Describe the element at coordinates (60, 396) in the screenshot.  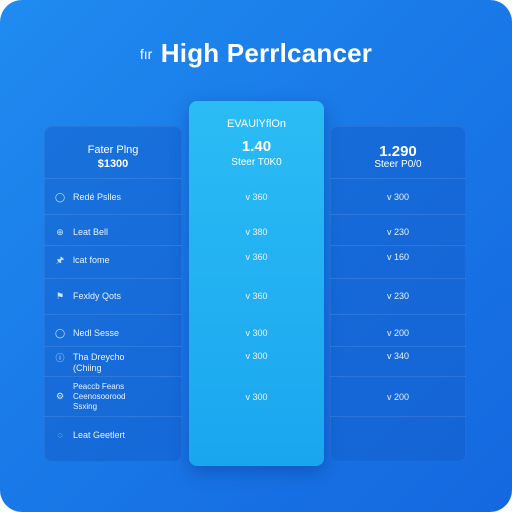
I see `settings-icon: ⚙` at that location.